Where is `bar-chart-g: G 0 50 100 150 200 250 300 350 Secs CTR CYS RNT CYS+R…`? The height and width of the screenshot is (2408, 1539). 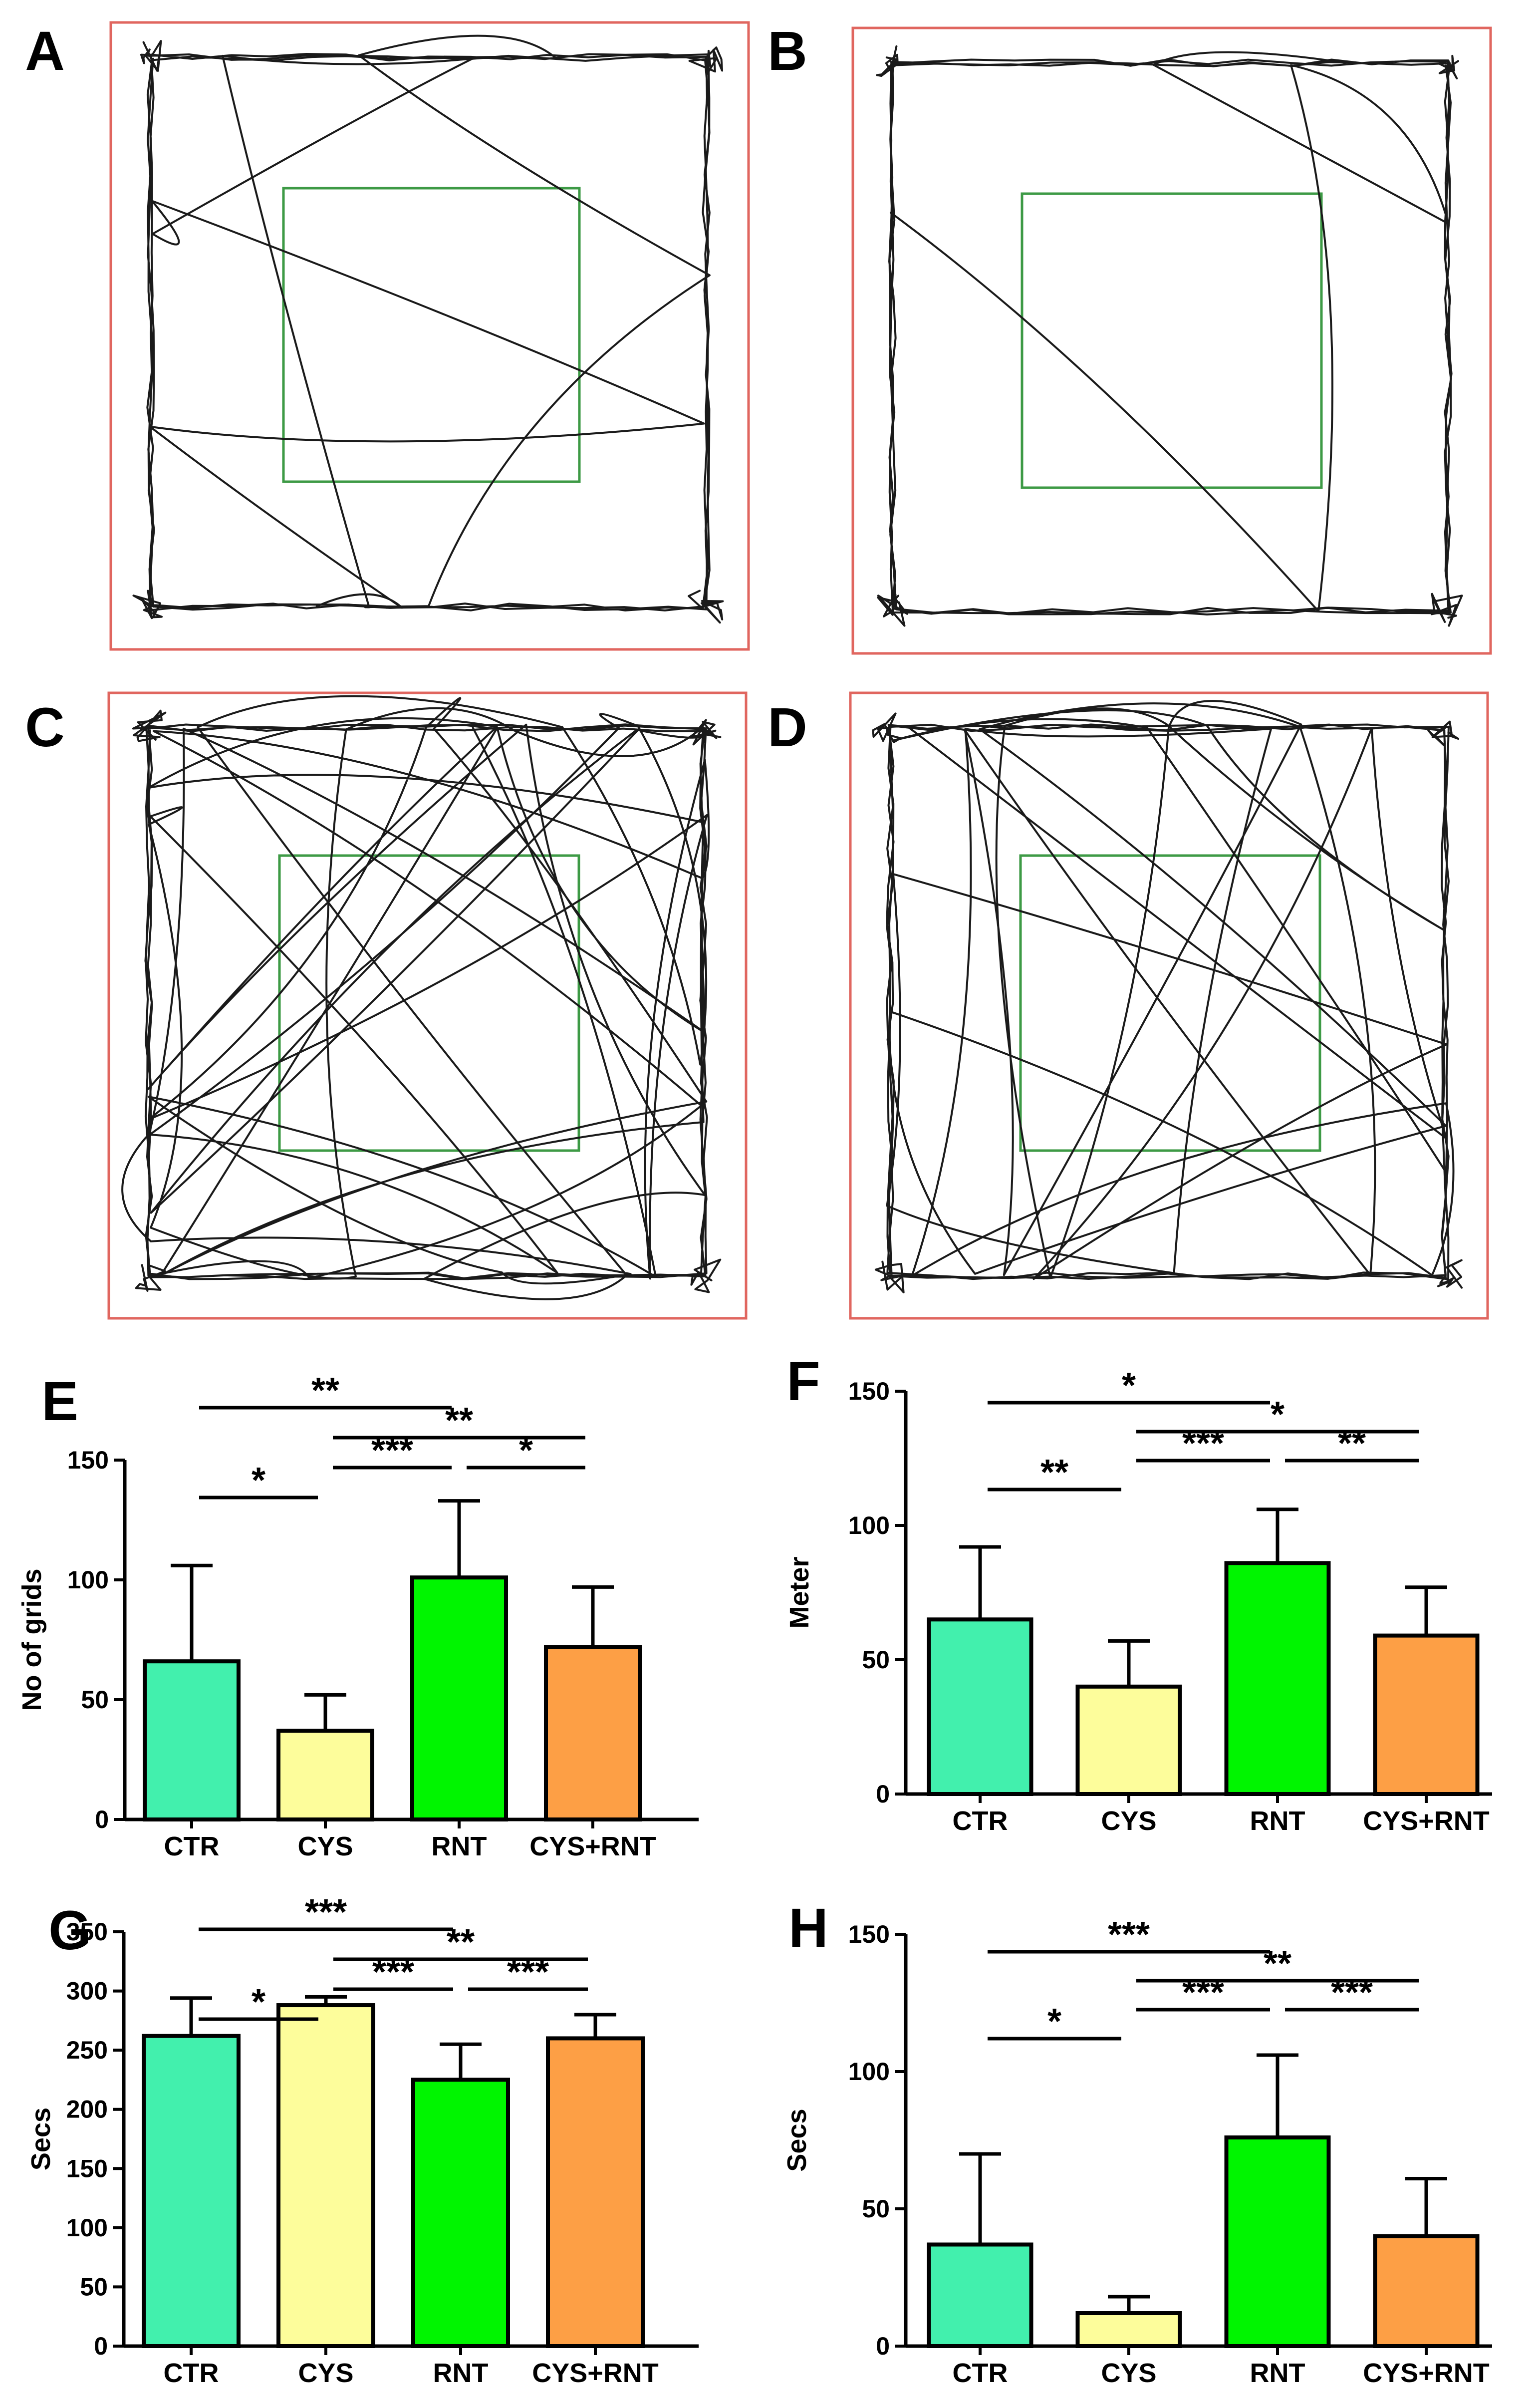 bar-chart-g: G 0 50 100 150 200 250 300 350 Secs CTR CYS RNT CYS+R… is located at coordinates (362, 2140).